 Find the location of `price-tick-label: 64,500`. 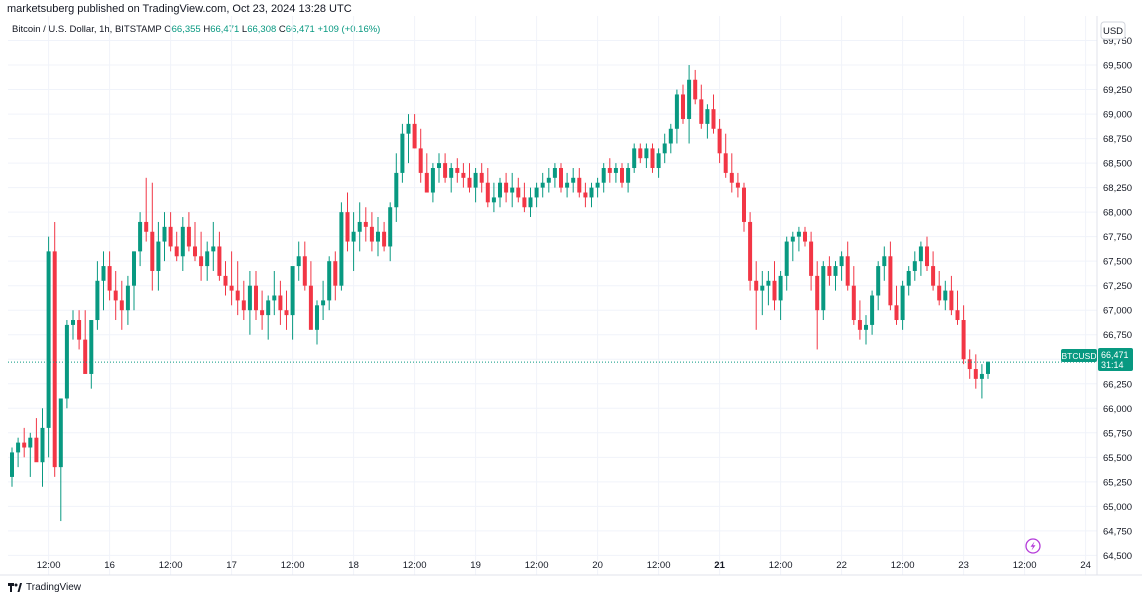

price-tick-label: 64,500 is located at coordinates (1117, 556).